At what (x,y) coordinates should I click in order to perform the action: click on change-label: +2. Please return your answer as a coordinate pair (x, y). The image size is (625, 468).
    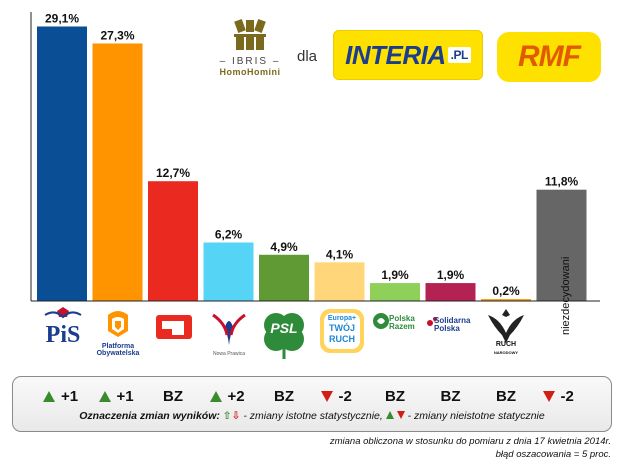
    Looking at the image, I should click on (236, 396).